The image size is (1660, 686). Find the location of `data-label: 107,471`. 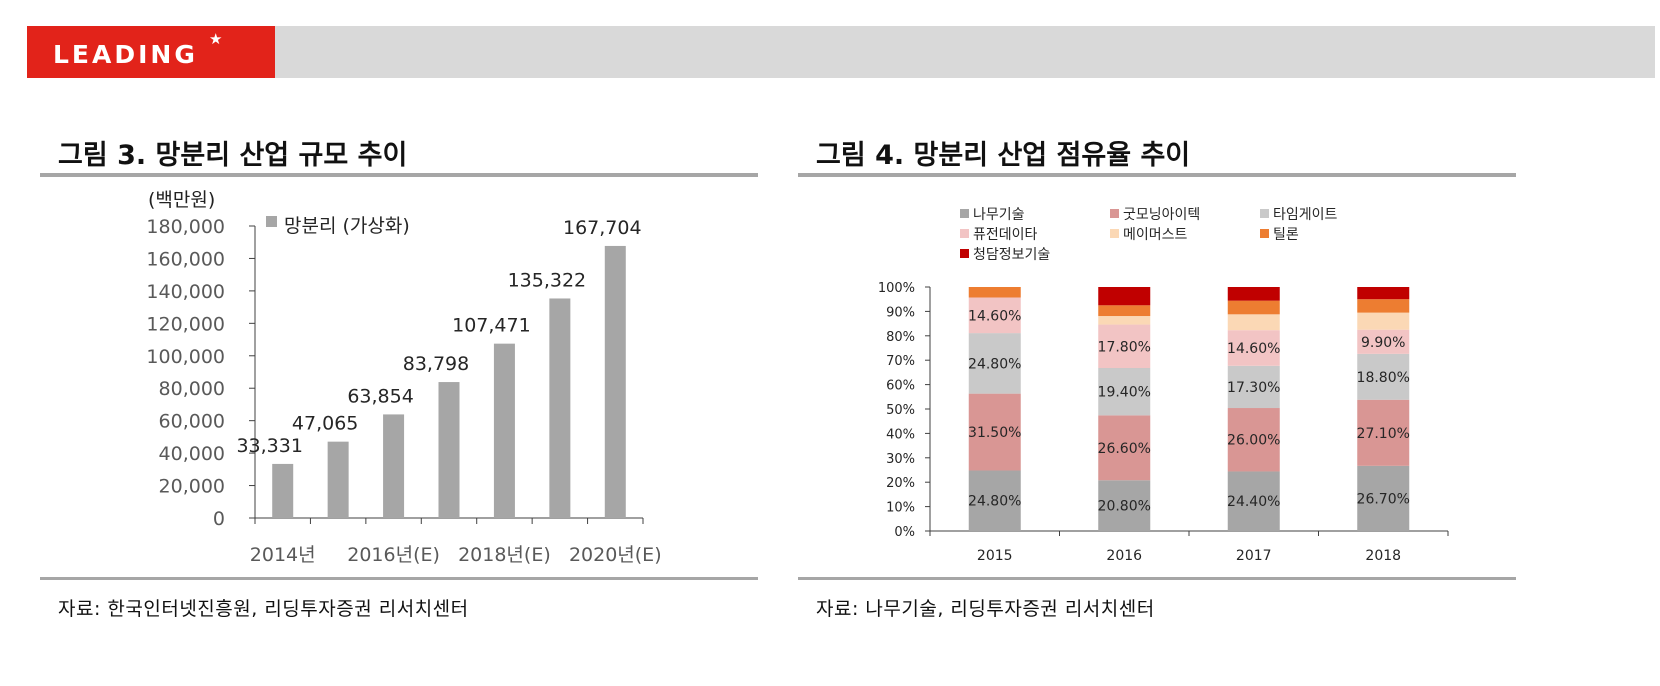

data-label: 107,471 is located at coordinates (491, 326).